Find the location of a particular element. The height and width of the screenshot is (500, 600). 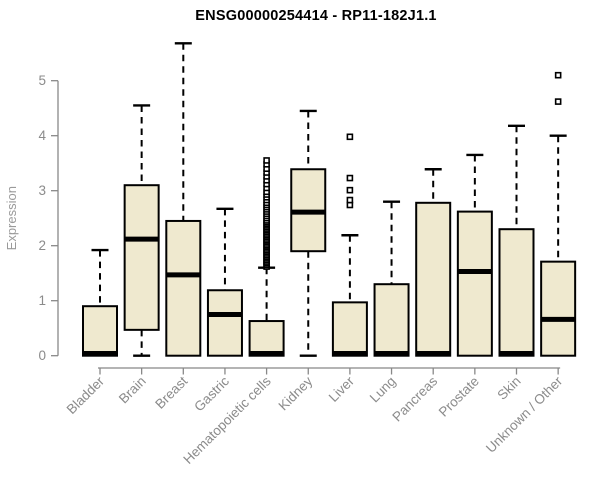

x-tick-label-skin: Skin is located at coordinates (508, 388).